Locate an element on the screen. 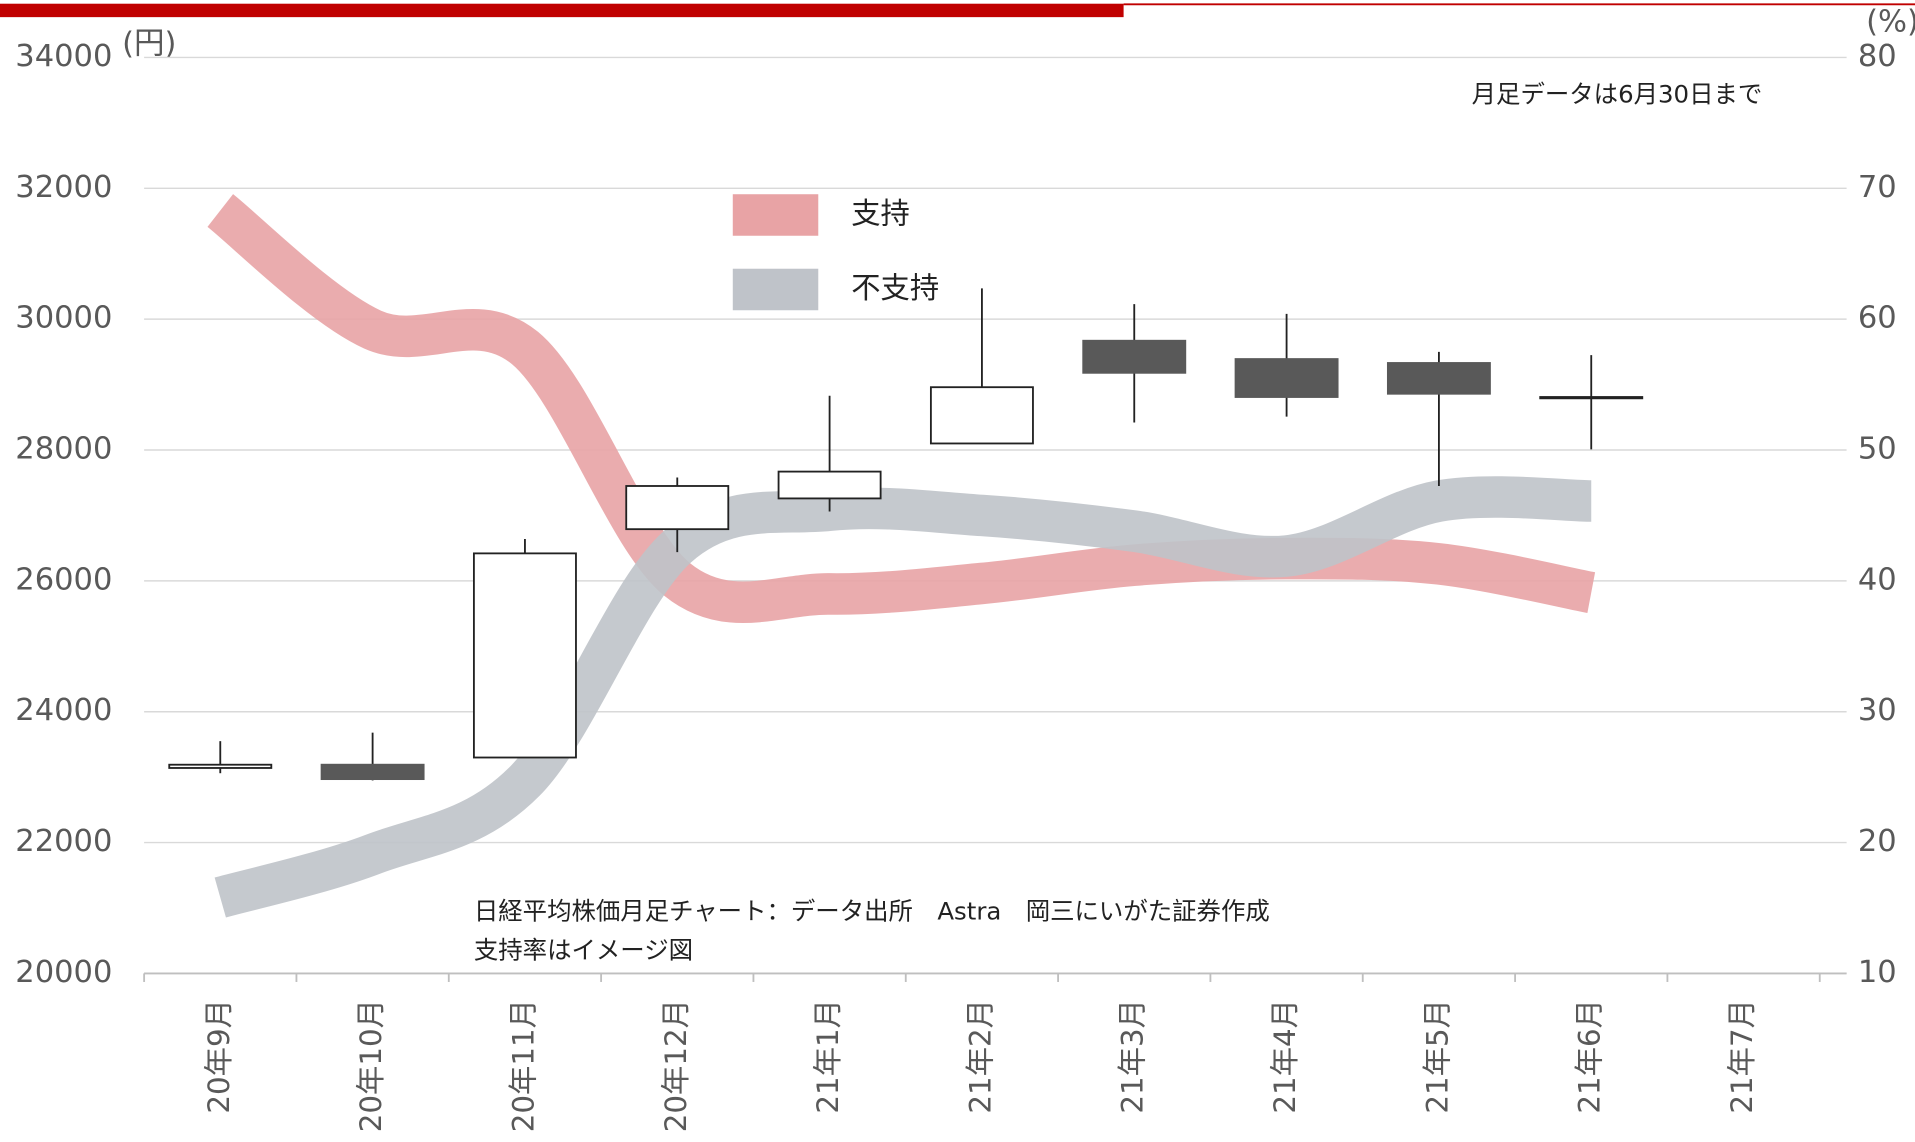 The image size is (1915, 1142). annotation: 月足データは6月30日まで is located at coordinates (1617, 93).